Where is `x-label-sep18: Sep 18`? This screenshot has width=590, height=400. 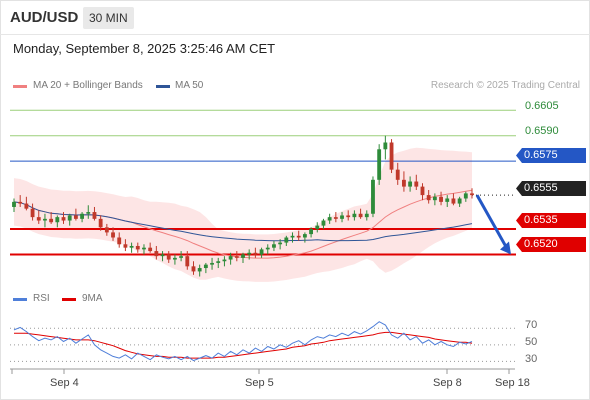 x-label-sep18: Sep 18 is located at coordinates (512, 383).